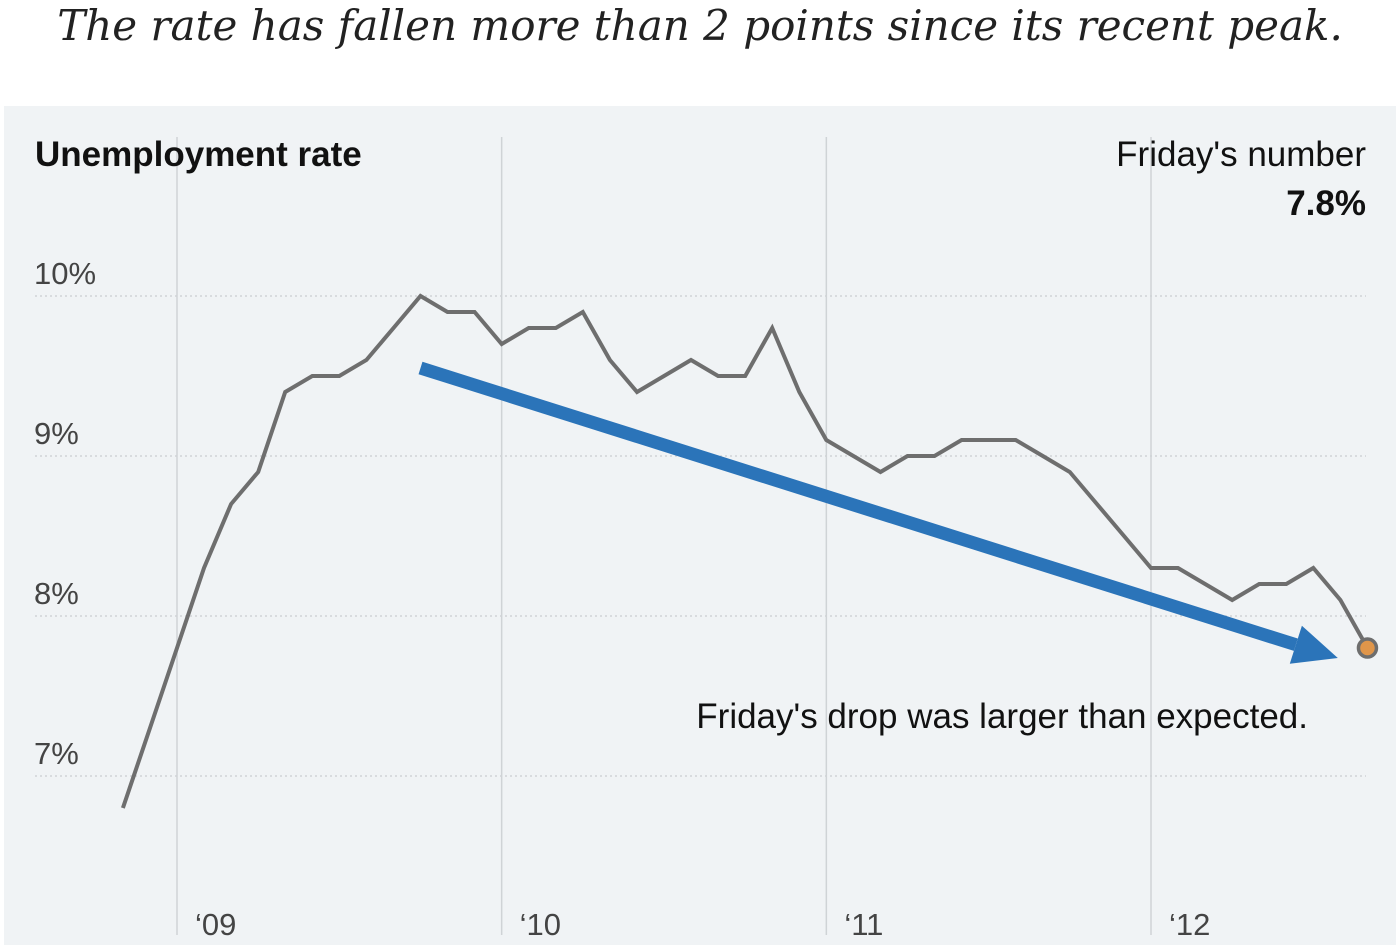 The width and height of the screenshot is (1400, 945). What do you see at coordinates (56, 753) in the screenshot?
I see `y-tick-label: 7%` at bounding box center [56, 753].